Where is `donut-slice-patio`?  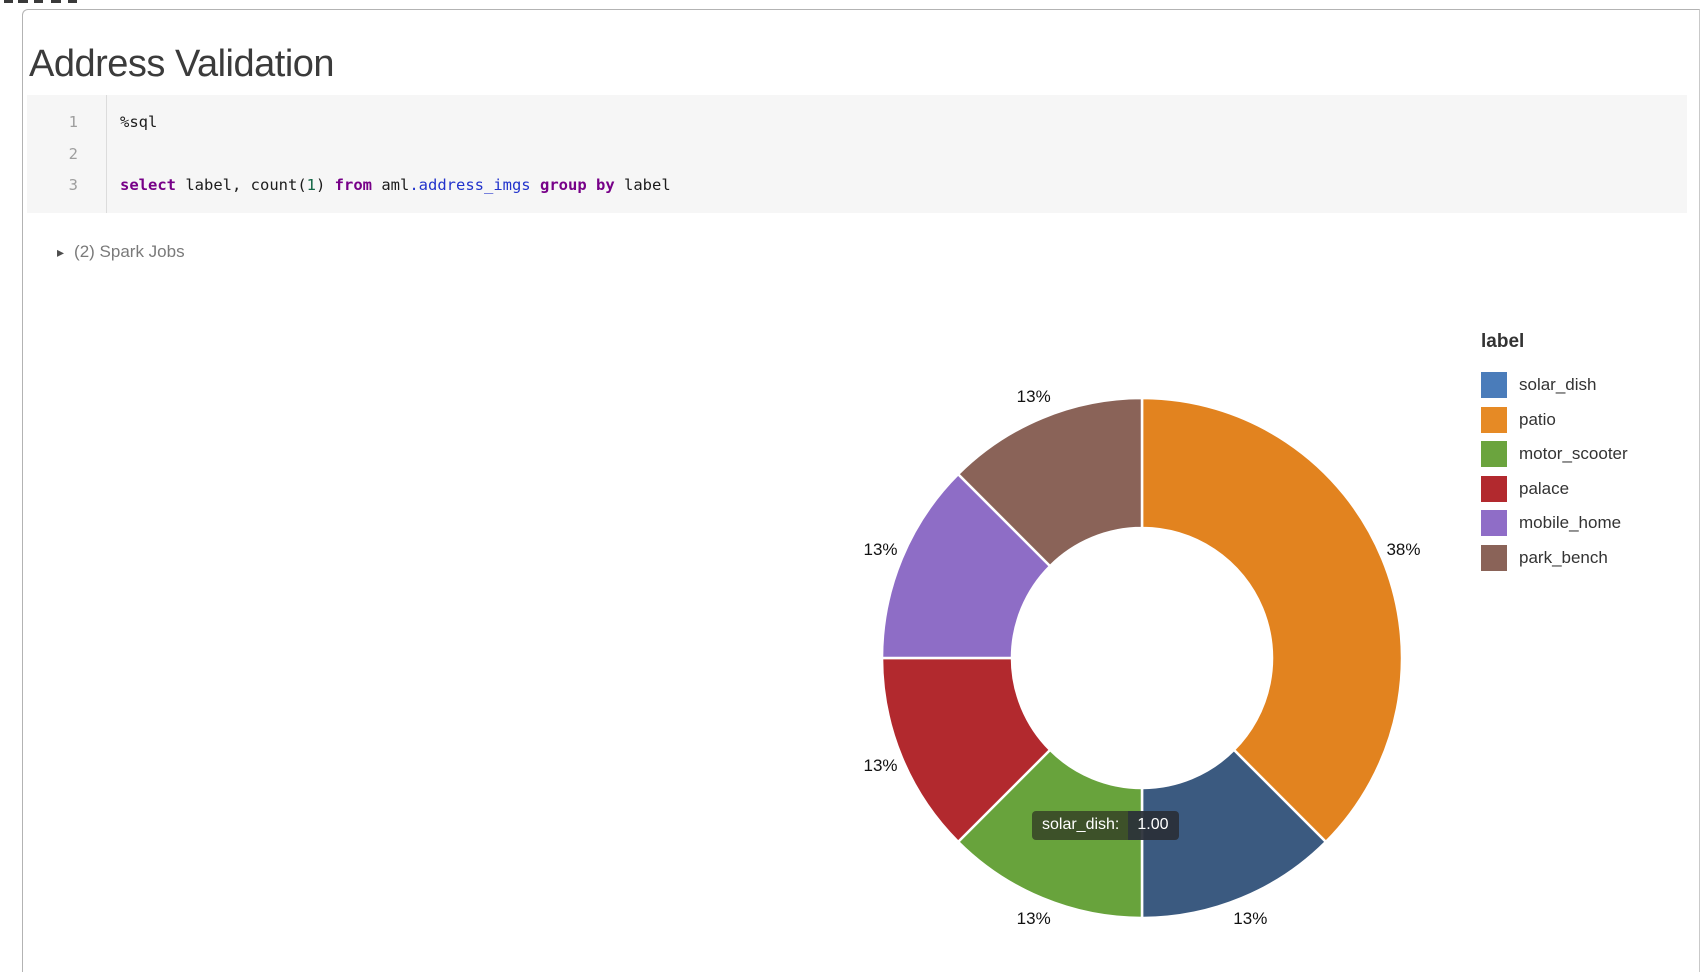
donut-slice-patio is located at coordinates (1272, 620).